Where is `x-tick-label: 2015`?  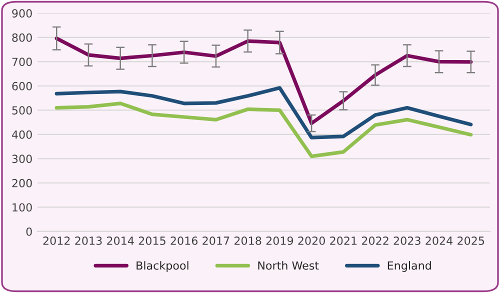
x-tick-label: 2015 is located at coordinates (152, 240).